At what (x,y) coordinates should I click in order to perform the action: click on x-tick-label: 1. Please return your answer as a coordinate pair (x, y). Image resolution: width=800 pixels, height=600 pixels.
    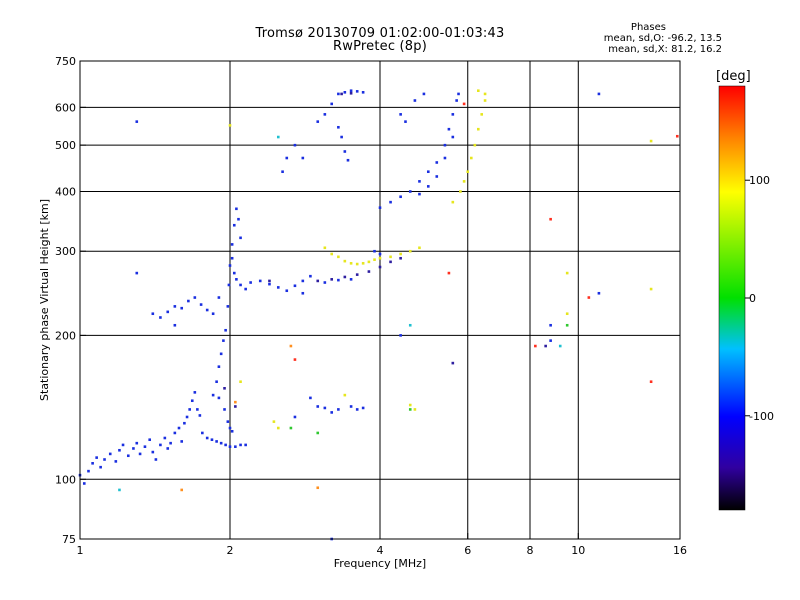
    Looking at the image, I should click on (80, 550).